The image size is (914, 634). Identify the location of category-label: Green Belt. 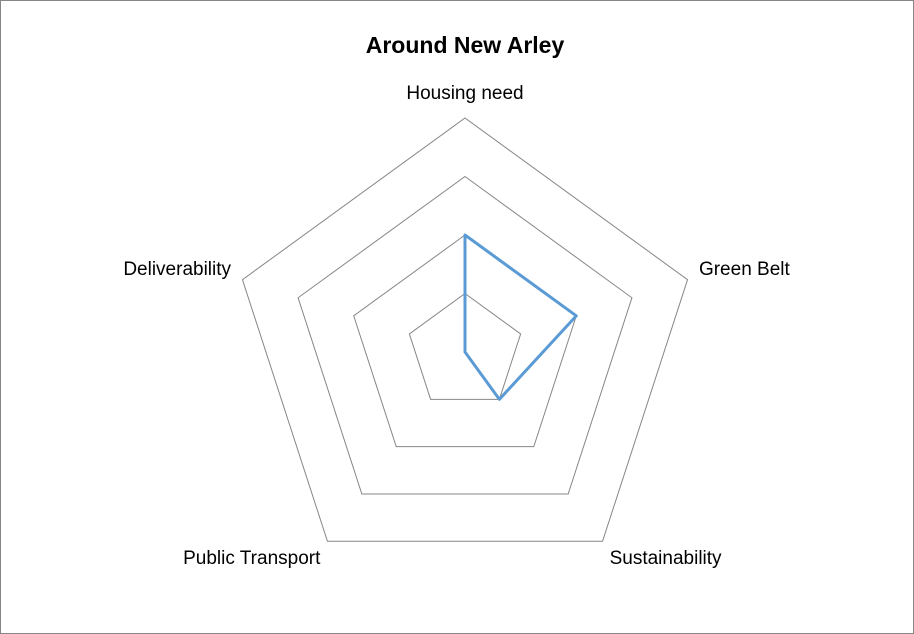
(745, 269).